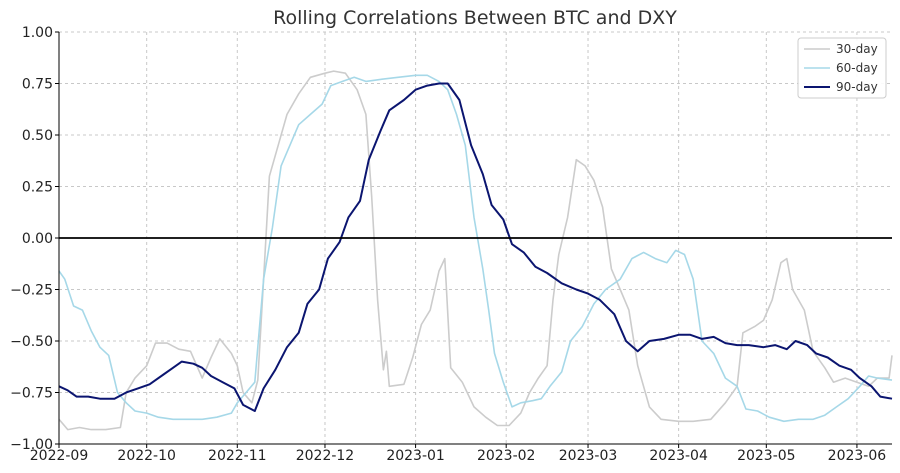  What do you see at coordinates (766, 456) in the screenshot?
I see `x-tick-label: 2023-05` at bounding box center [766, 456].